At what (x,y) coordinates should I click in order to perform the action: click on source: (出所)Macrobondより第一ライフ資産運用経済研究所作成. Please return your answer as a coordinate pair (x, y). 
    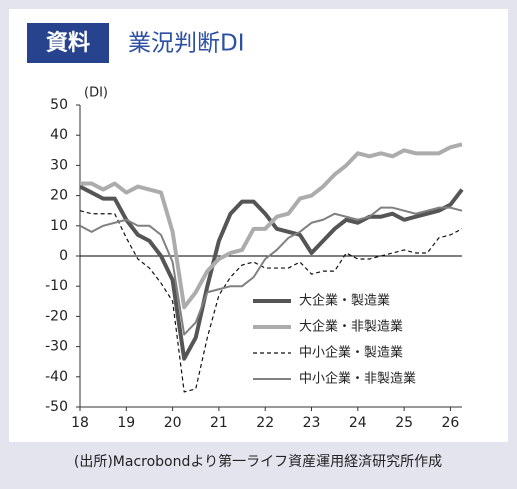
    Looking at the image, I should click on (258, 461).